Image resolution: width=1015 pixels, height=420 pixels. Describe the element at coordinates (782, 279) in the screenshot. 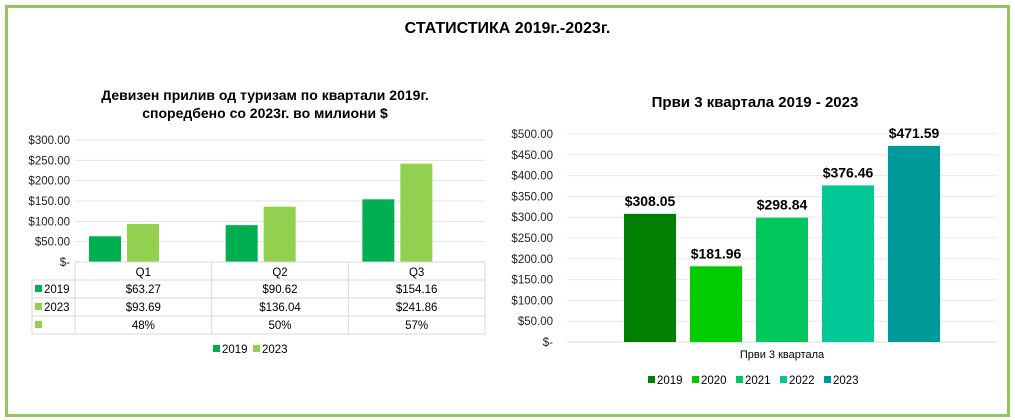

I see `bar-2021` at that location.